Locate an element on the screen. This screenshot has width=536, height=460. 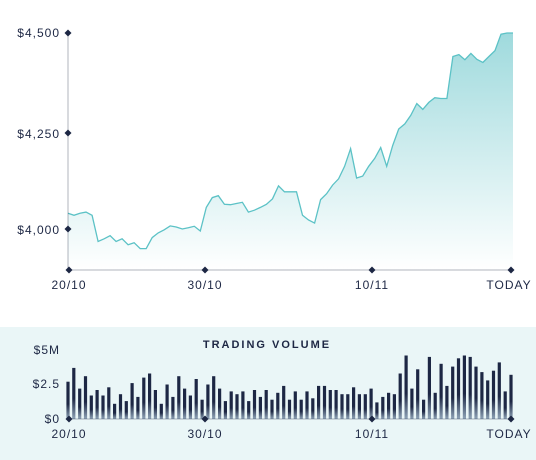
volume-x-tick-label: 10/11 is located at coordinates (372, 434).